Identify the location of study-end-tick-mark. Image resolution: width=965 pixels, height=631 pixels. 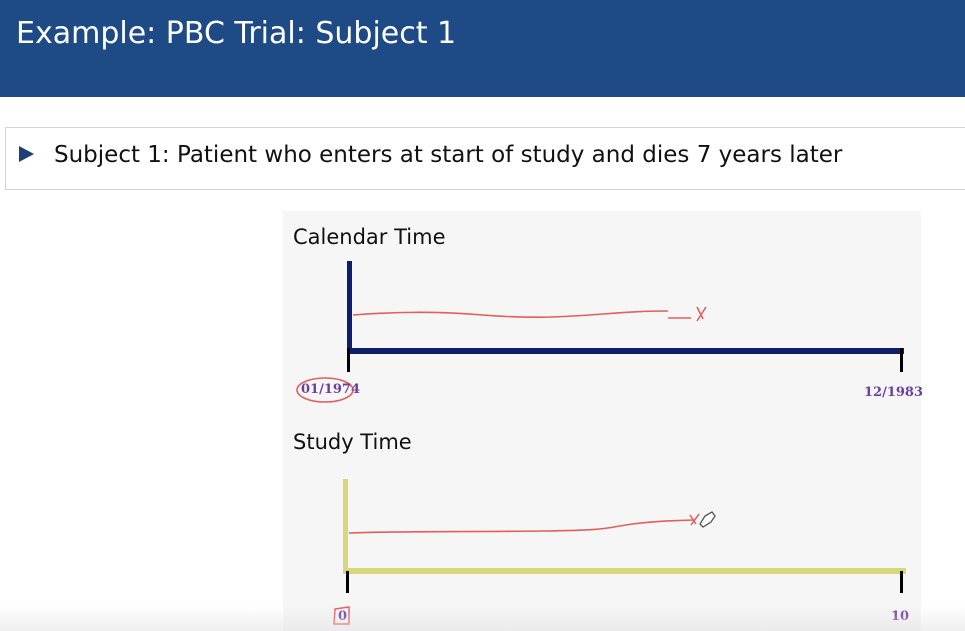
(901, 582).